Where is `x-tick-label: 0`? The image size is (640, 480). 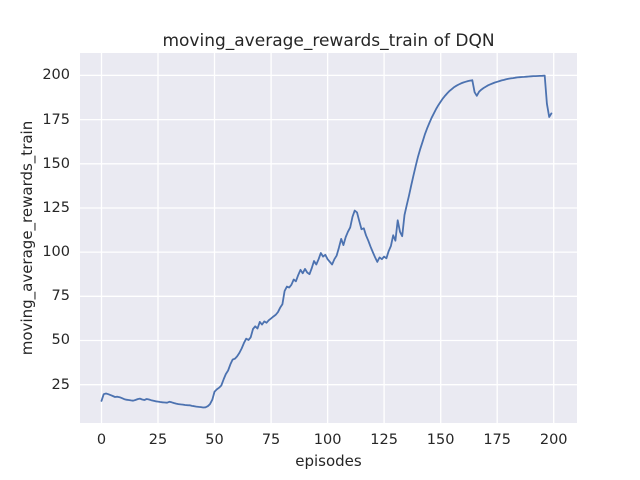
x-tick-label: 0 is located at coordinates (101, 440).